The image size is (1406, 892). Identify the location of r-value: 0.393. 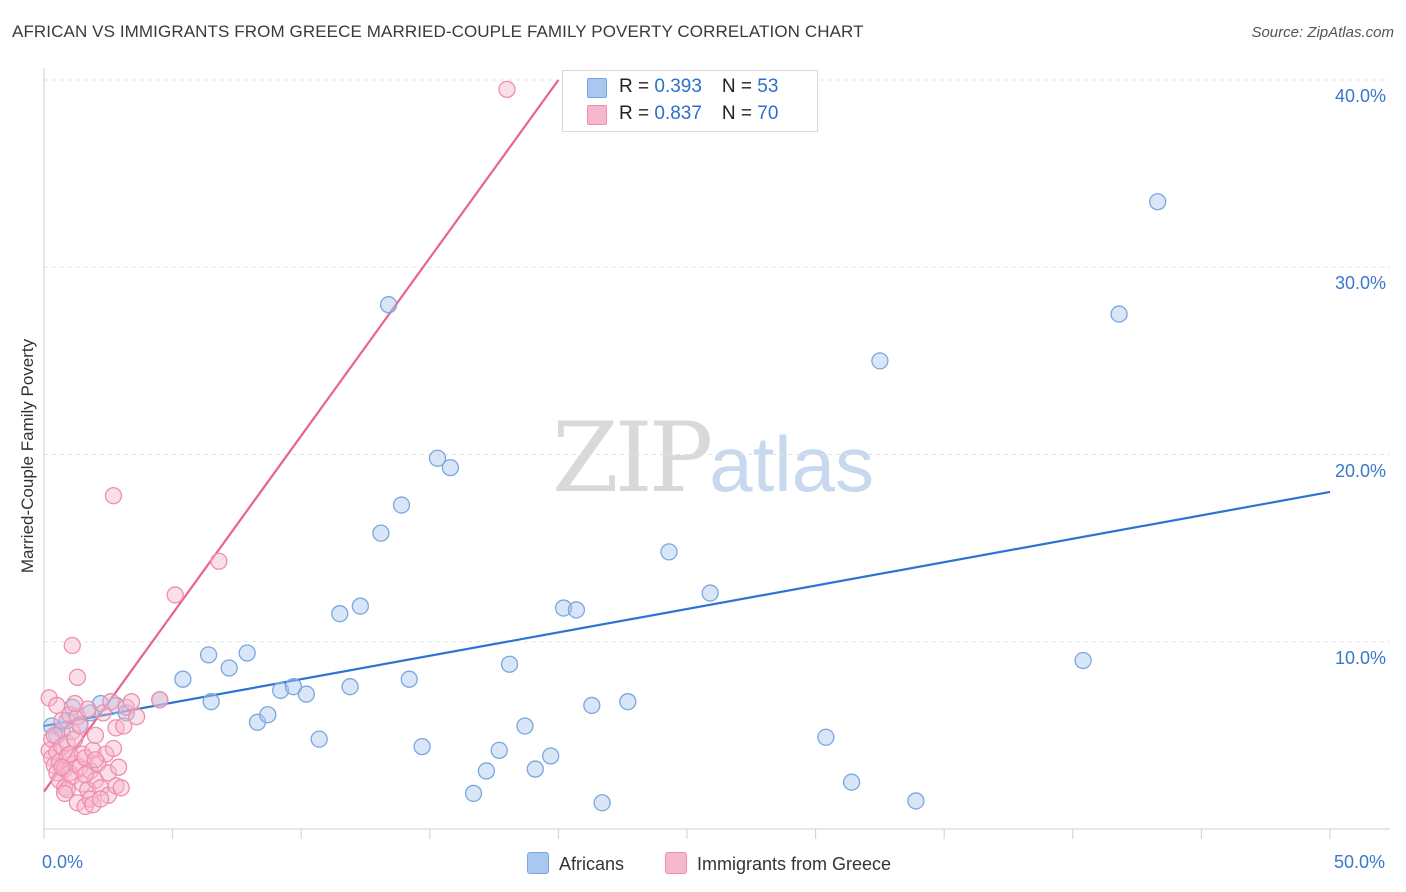
(678, 86).